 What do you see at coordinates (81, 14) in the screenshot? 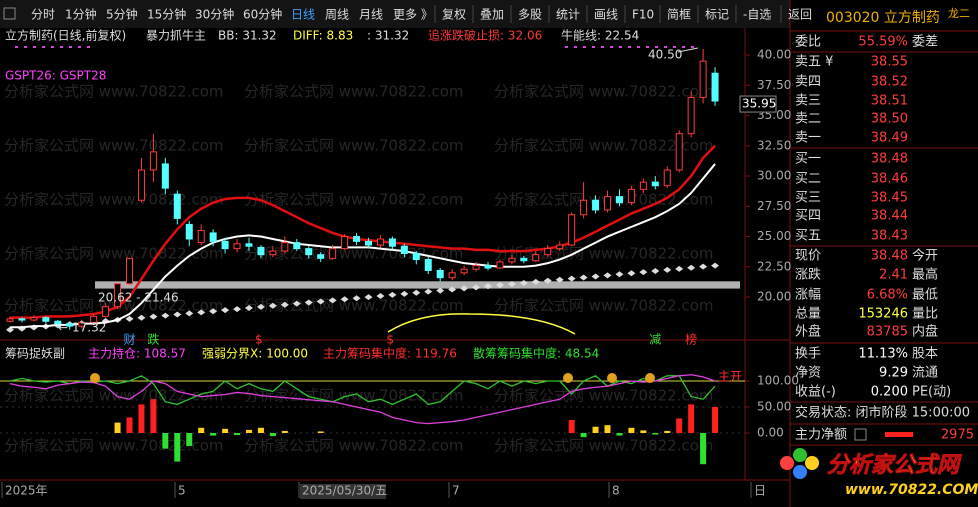
I see `period-tab: 1分钟` at bounding box center [81, 14].